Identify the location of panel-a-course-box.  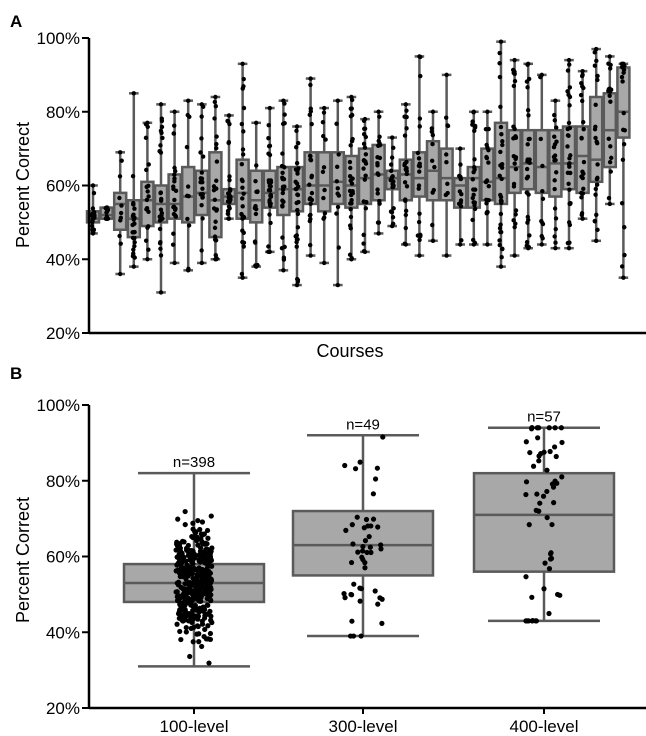
(324, 182).